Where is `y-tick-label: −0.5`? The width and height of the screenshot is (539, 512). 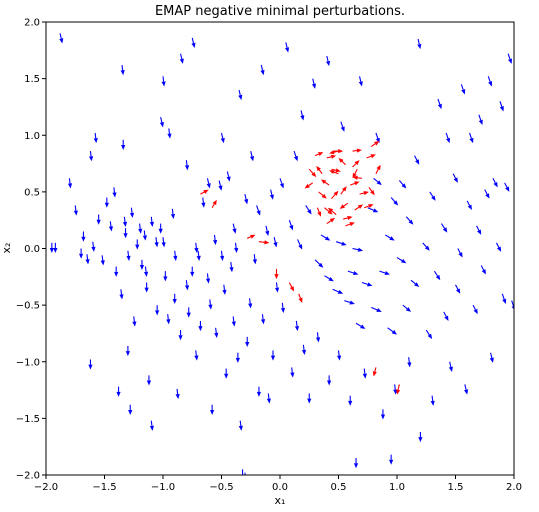 y-tick-label: −0.5 is located at coordinates (28, 306).